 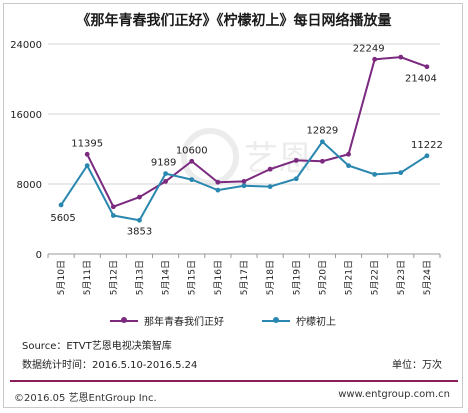 I want to click on x-tick-label: 5月15日, so click(x=192, y=277).